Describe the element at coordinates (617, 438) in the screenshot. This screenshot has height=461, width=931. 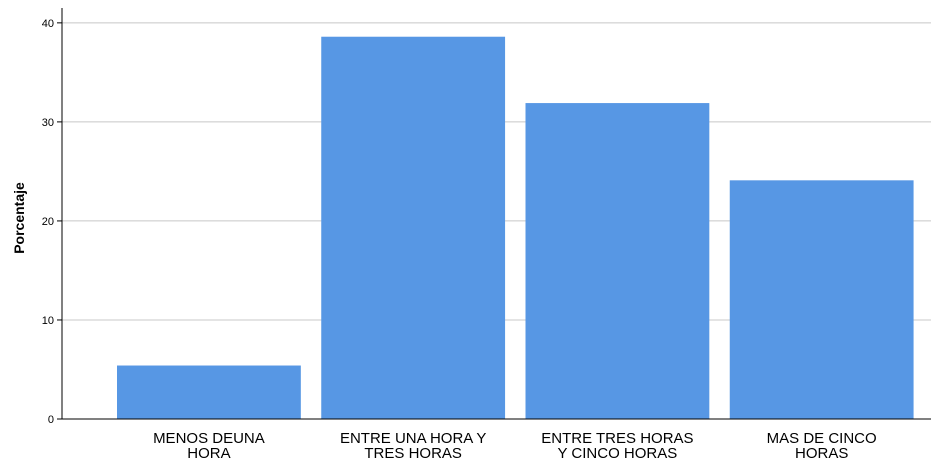
I see `x-category-label: ENTRE TRES HORAS` at that location.